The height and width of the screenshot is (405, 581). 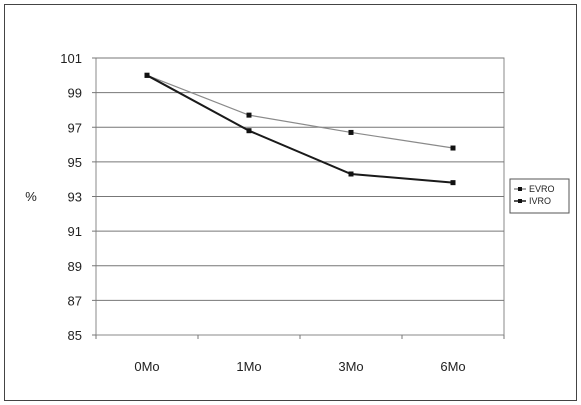 What do you see at coordinates (75, 127) in the screenshot?
I see `y-tick-label: 97` at bounding box center [75, 127].